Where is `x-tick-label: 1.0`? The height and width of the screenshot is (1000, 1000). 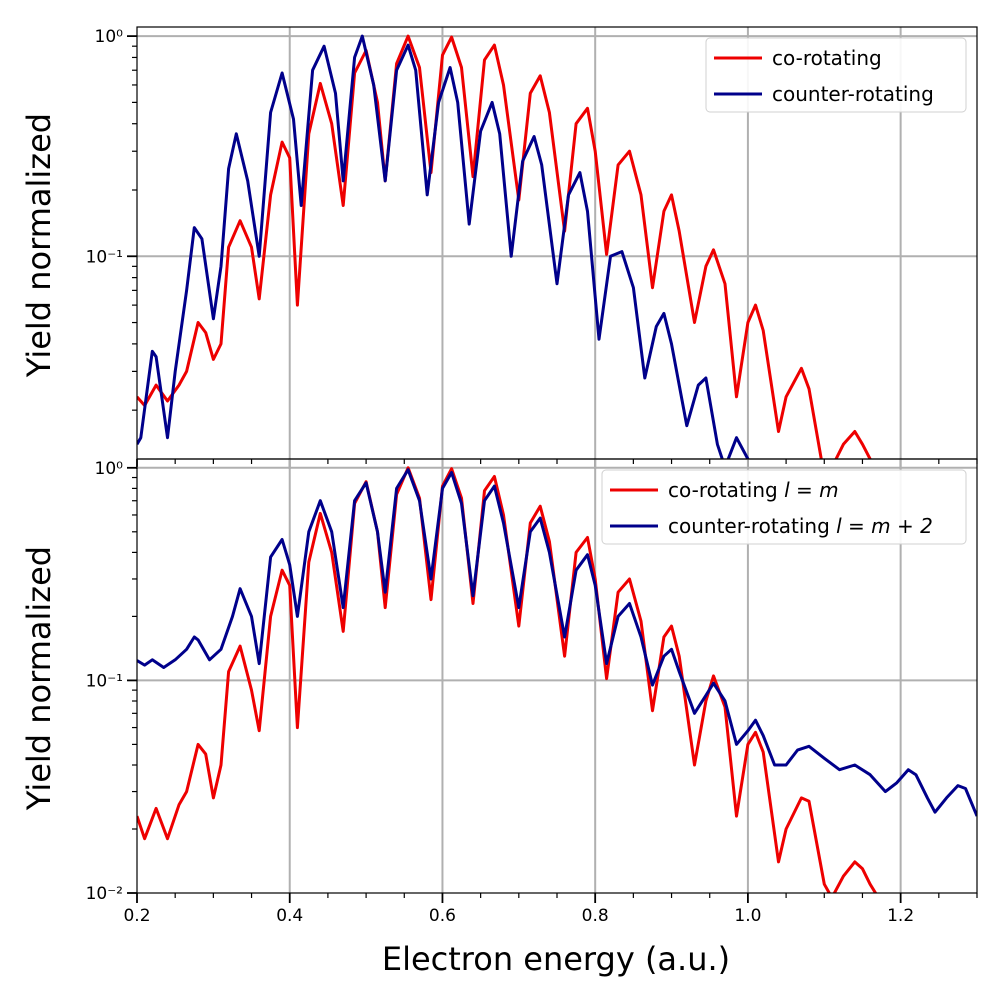 x-tick-label: 1.0 is located at coordinates (747, 916).